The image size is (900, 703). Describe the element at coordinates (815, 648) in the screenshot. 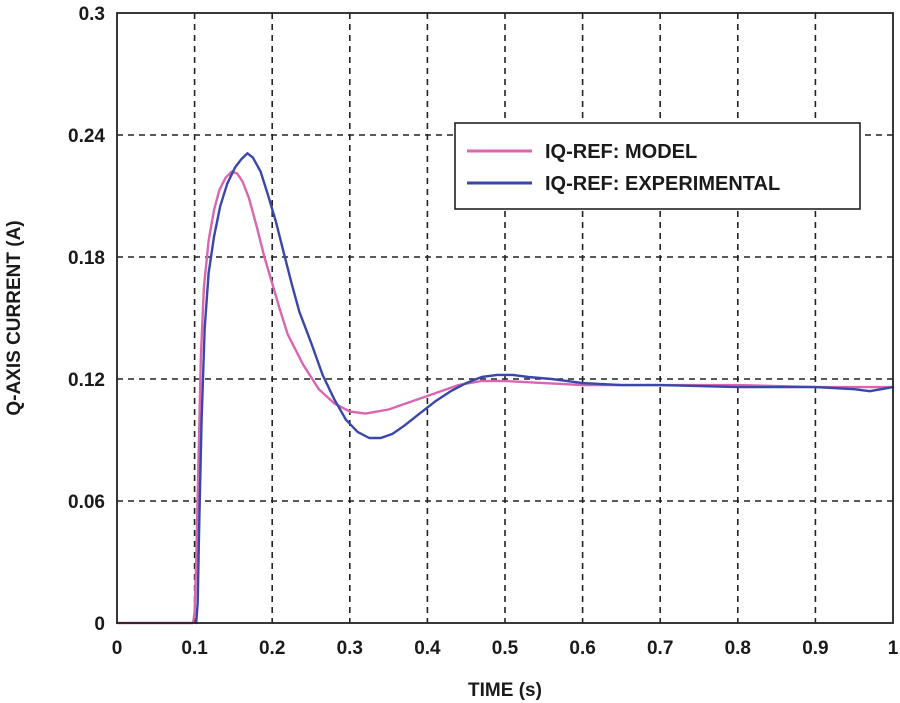

I see `x-tick-label: 0.9` at that location.